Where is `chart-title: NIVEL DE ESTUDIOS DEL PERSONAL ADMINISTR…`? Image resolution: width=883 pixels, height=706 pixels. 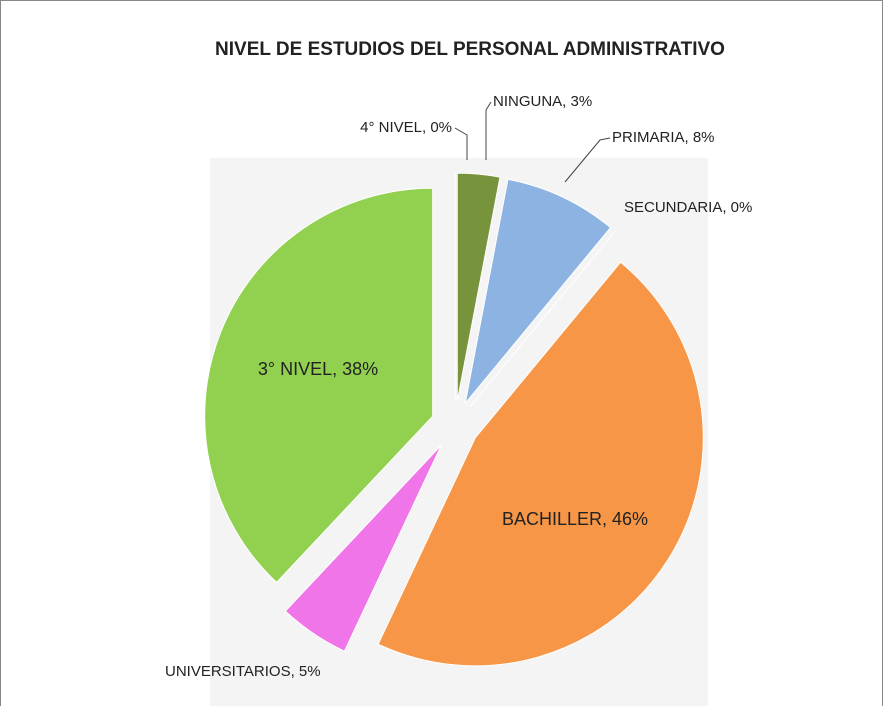
chart-title: NIVEL DE ESTUDIOS DEL PERSONAL ADMINISTR… is located at coordinates (470, 49).